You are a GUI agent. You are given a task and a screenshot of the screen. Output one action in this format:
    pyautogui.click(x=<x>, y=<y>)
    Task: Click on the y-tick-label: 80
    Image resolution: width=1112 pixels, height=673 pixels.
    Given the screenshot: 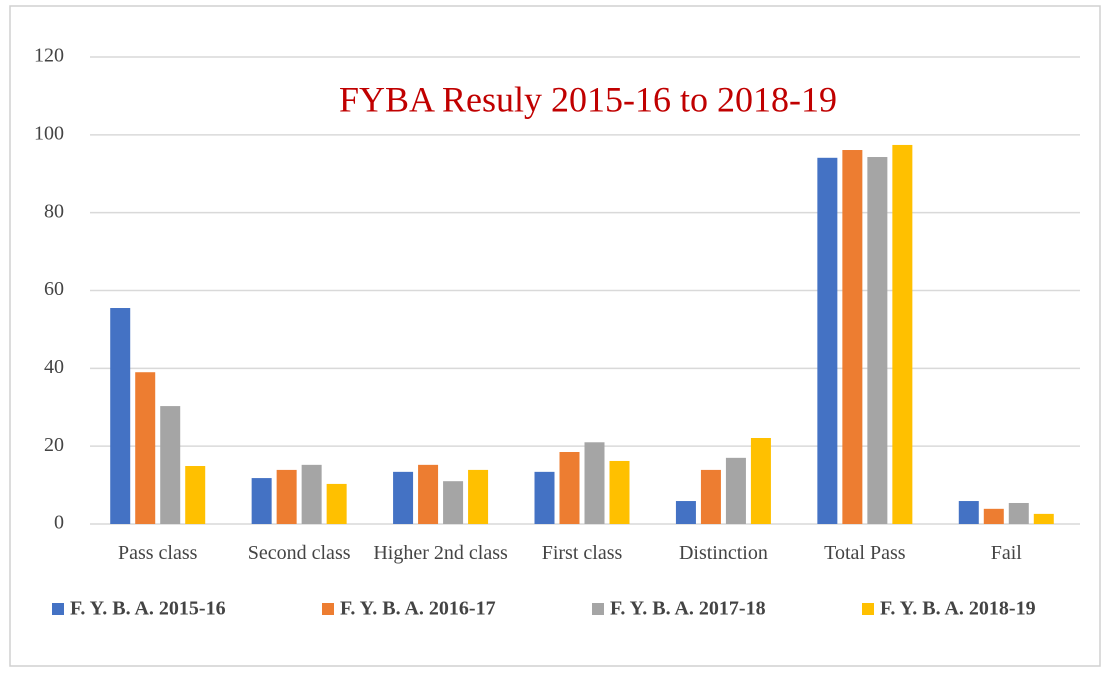 What is the action you would take?
    pyautogui.click(x=54, y=211)
    